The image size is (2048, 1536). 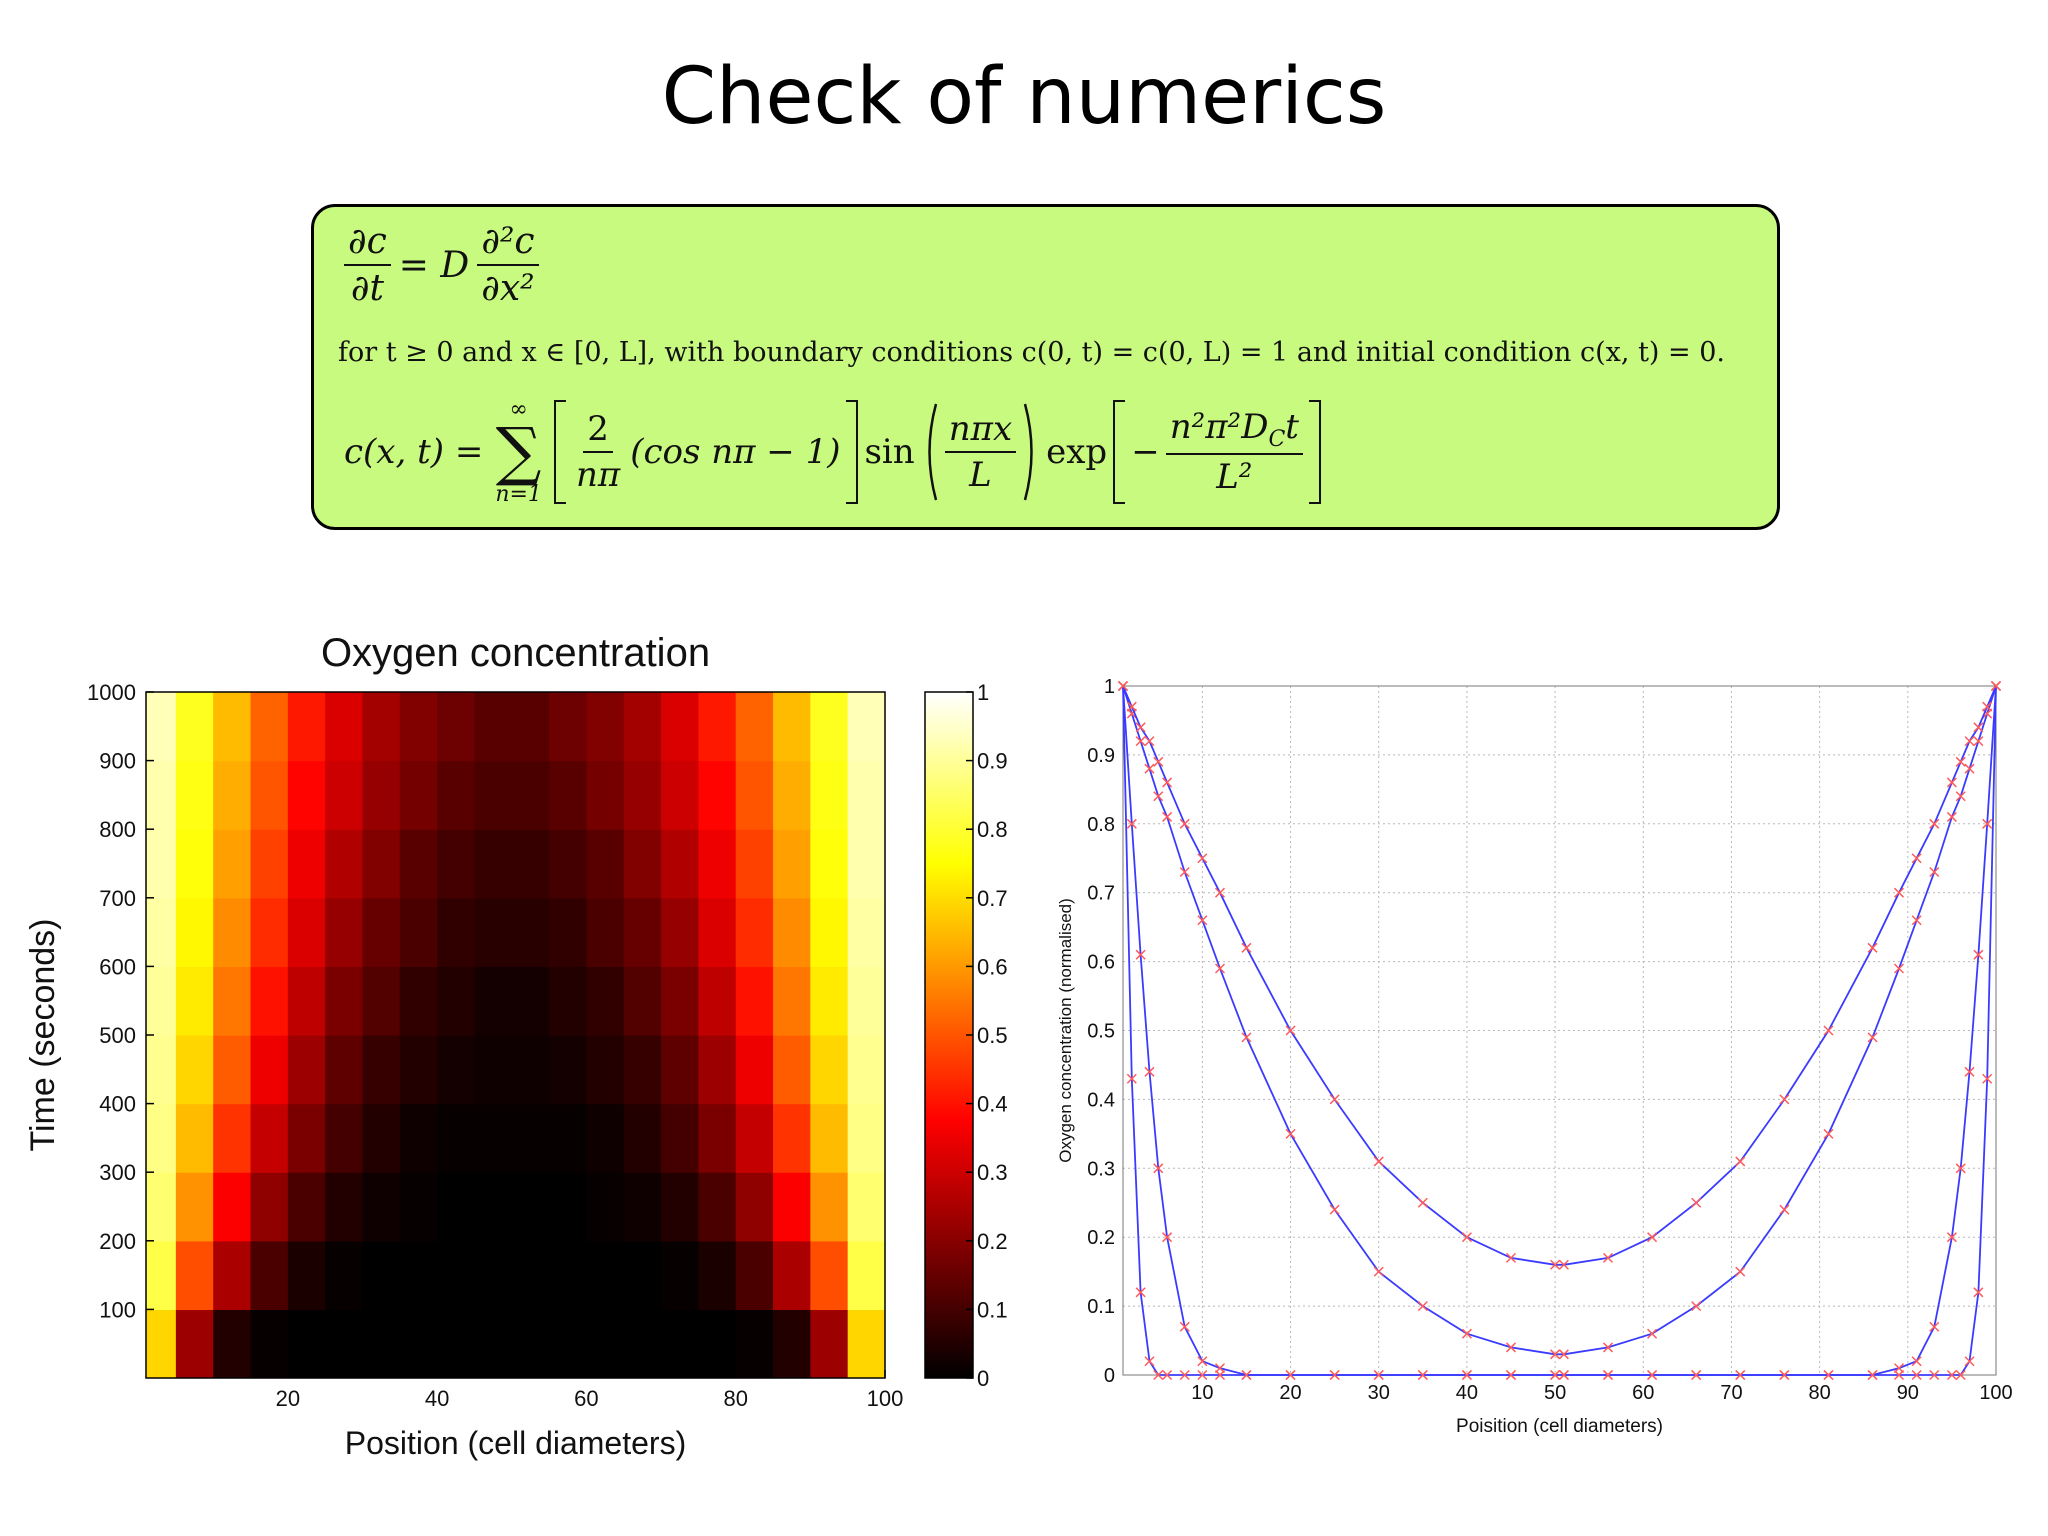 What do you see at coordinates (117, 1035) in the screenshot?
I see `y-tick-label: 500` at bounding box center [117, 1035].